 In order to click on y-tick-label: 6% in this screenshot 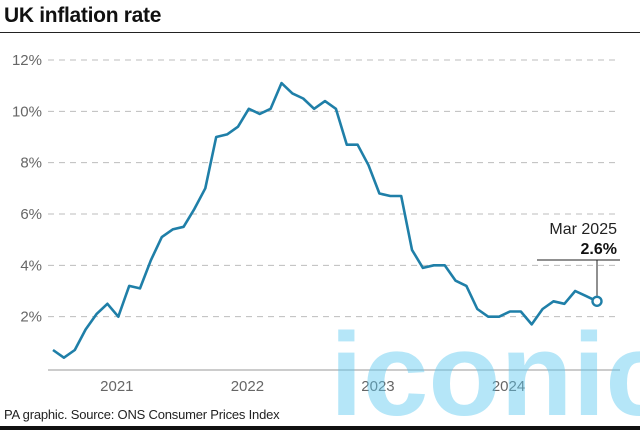, I will do `click(31, 214)`.